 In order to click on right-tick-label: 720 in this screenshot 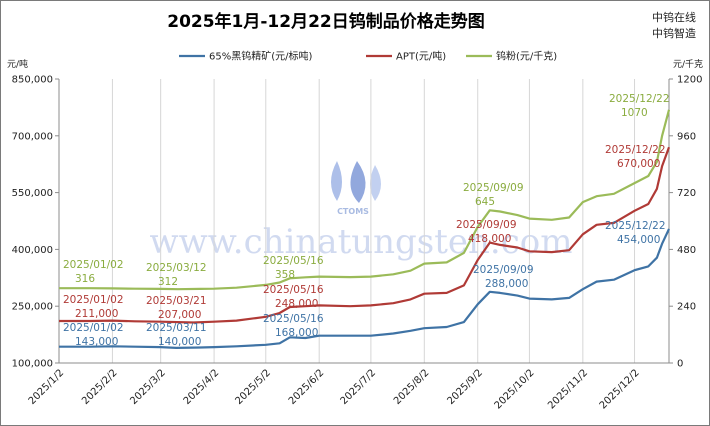, I will do `click(686, 193)`.